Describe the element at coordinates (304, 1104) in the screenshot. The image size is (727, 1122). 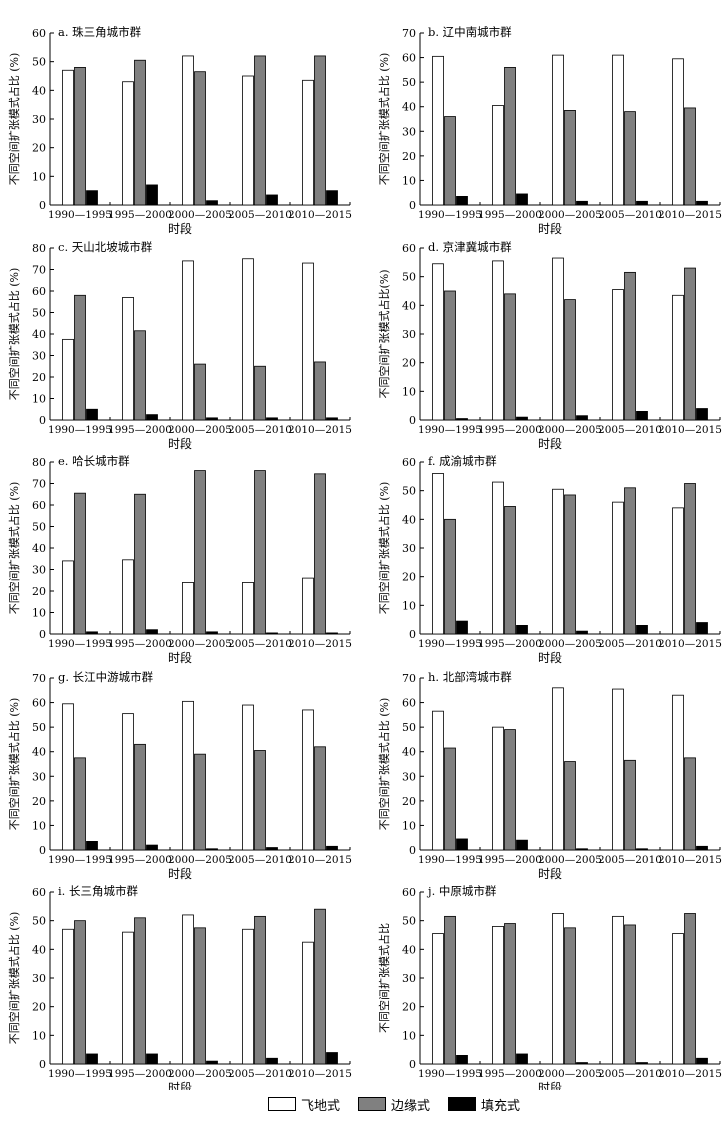
I see `legend-item-feidi: 飞地式` at that location.